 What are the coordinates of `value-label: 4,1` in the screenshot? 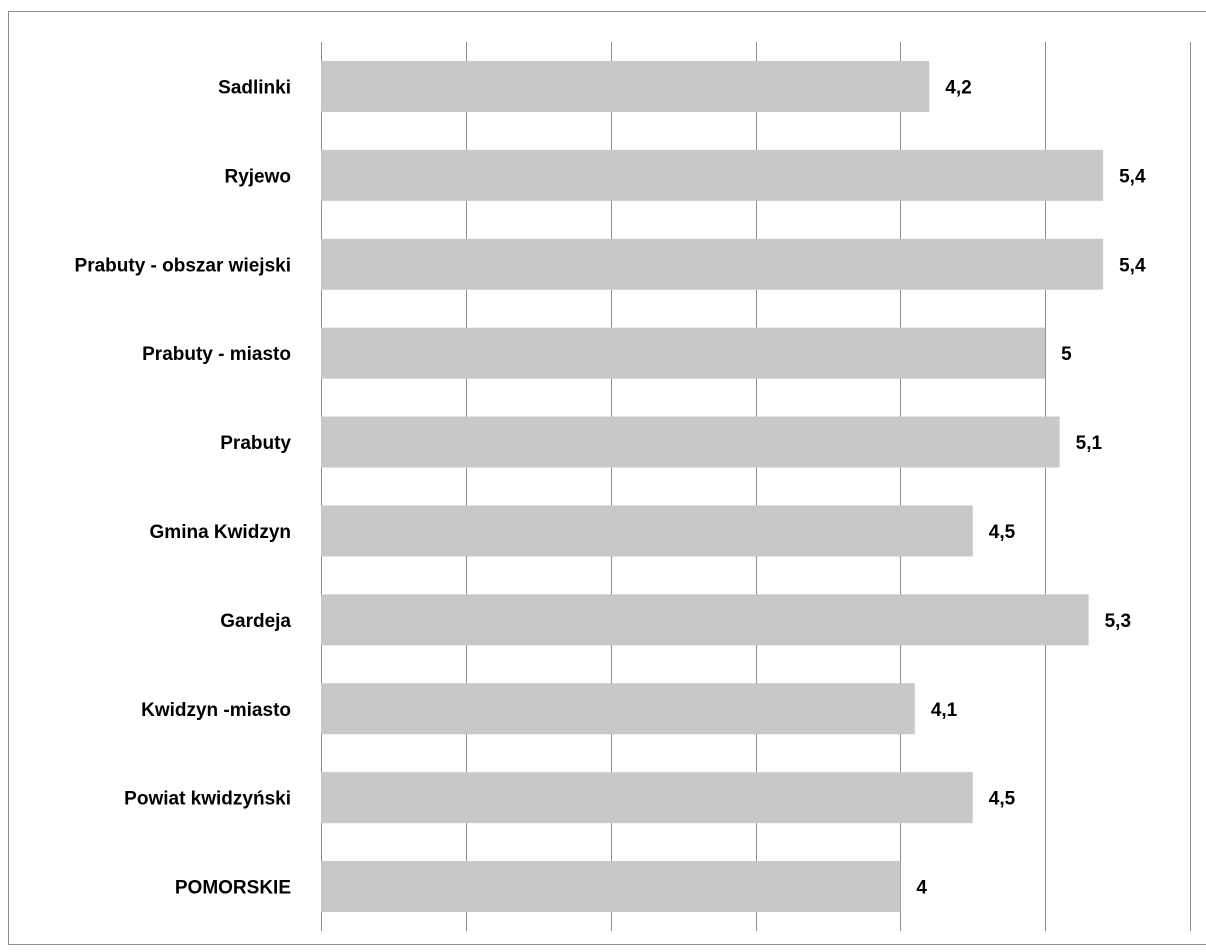 It's located at (944, 710).